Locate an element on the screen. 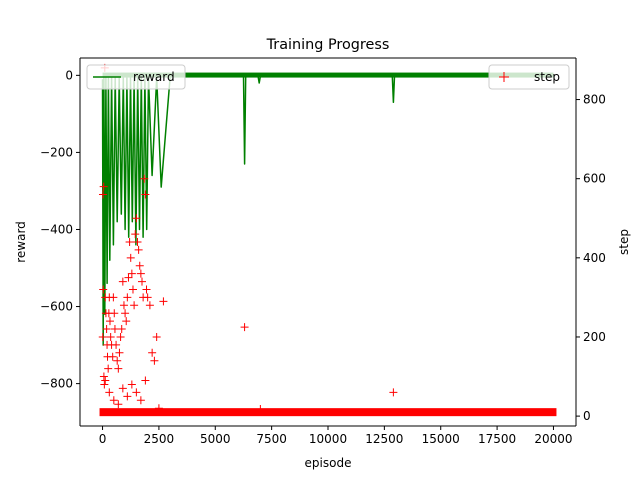 This screenshot has width=640, height=480. legend-reward-box is located at coordinates (136, 77).